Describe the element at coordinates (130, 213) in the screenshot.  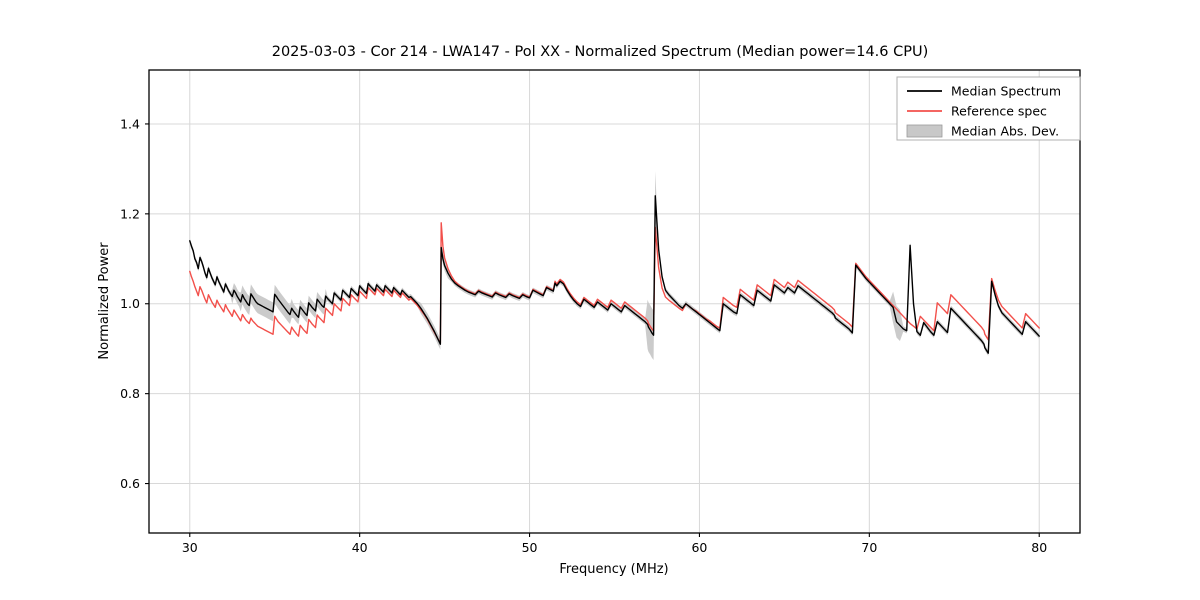
I see `svg-text: 1.2` at that location.